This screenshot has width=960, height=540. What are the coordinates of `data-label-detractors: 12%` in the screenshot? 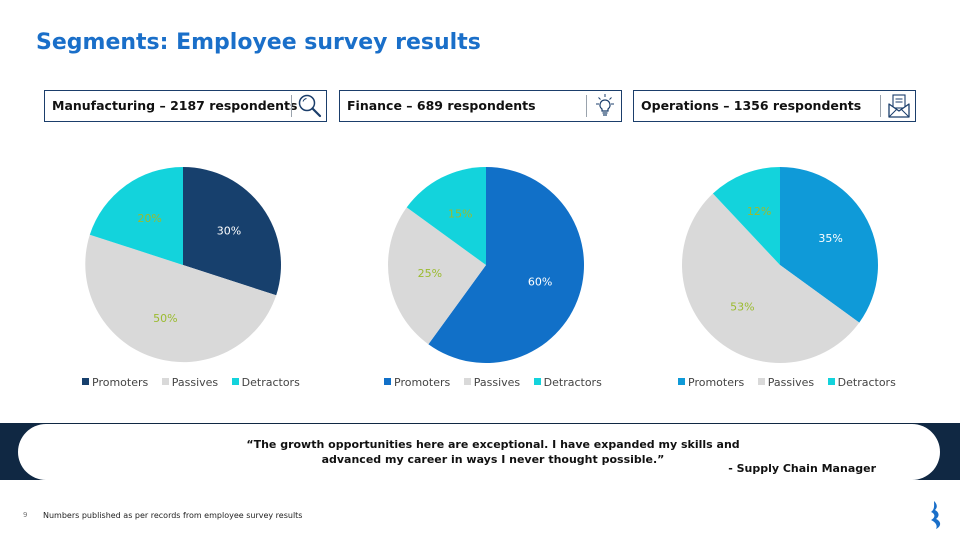 It's located at (759, 211).